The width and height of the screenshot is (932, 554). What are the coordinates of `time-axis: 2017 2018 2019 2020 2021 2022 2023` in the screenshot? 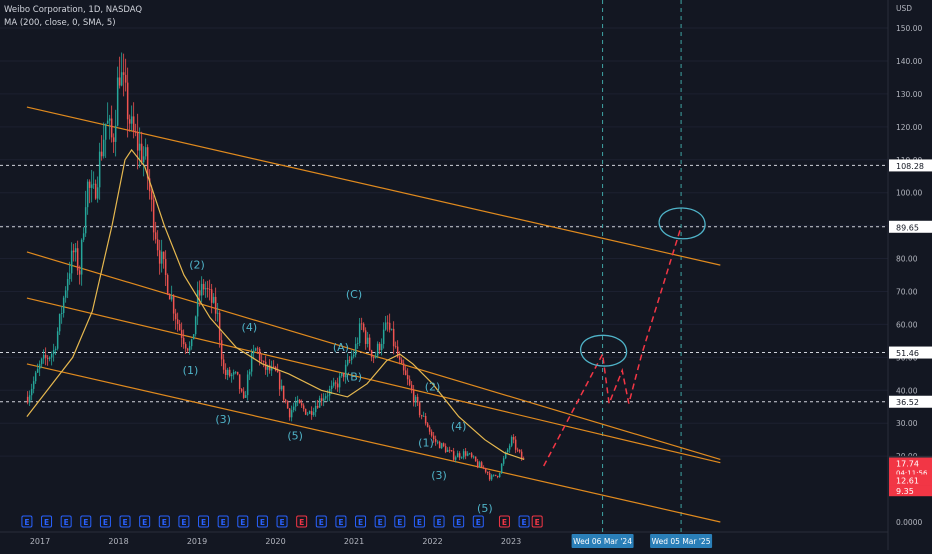 It's located at (275, 541).